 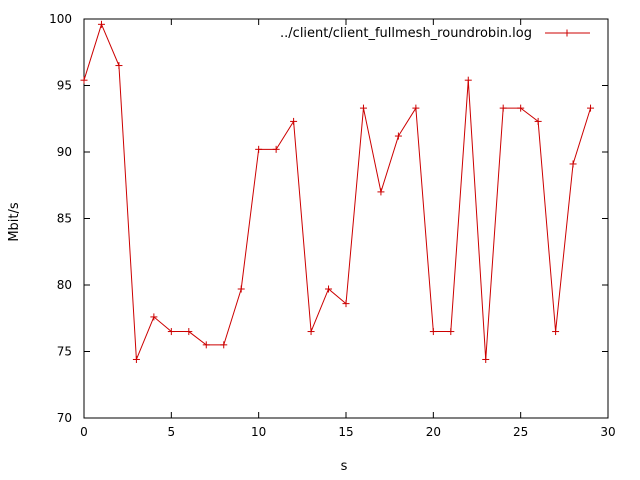 I want to click on y-tick-label: 80, so click(x=64, y=285).